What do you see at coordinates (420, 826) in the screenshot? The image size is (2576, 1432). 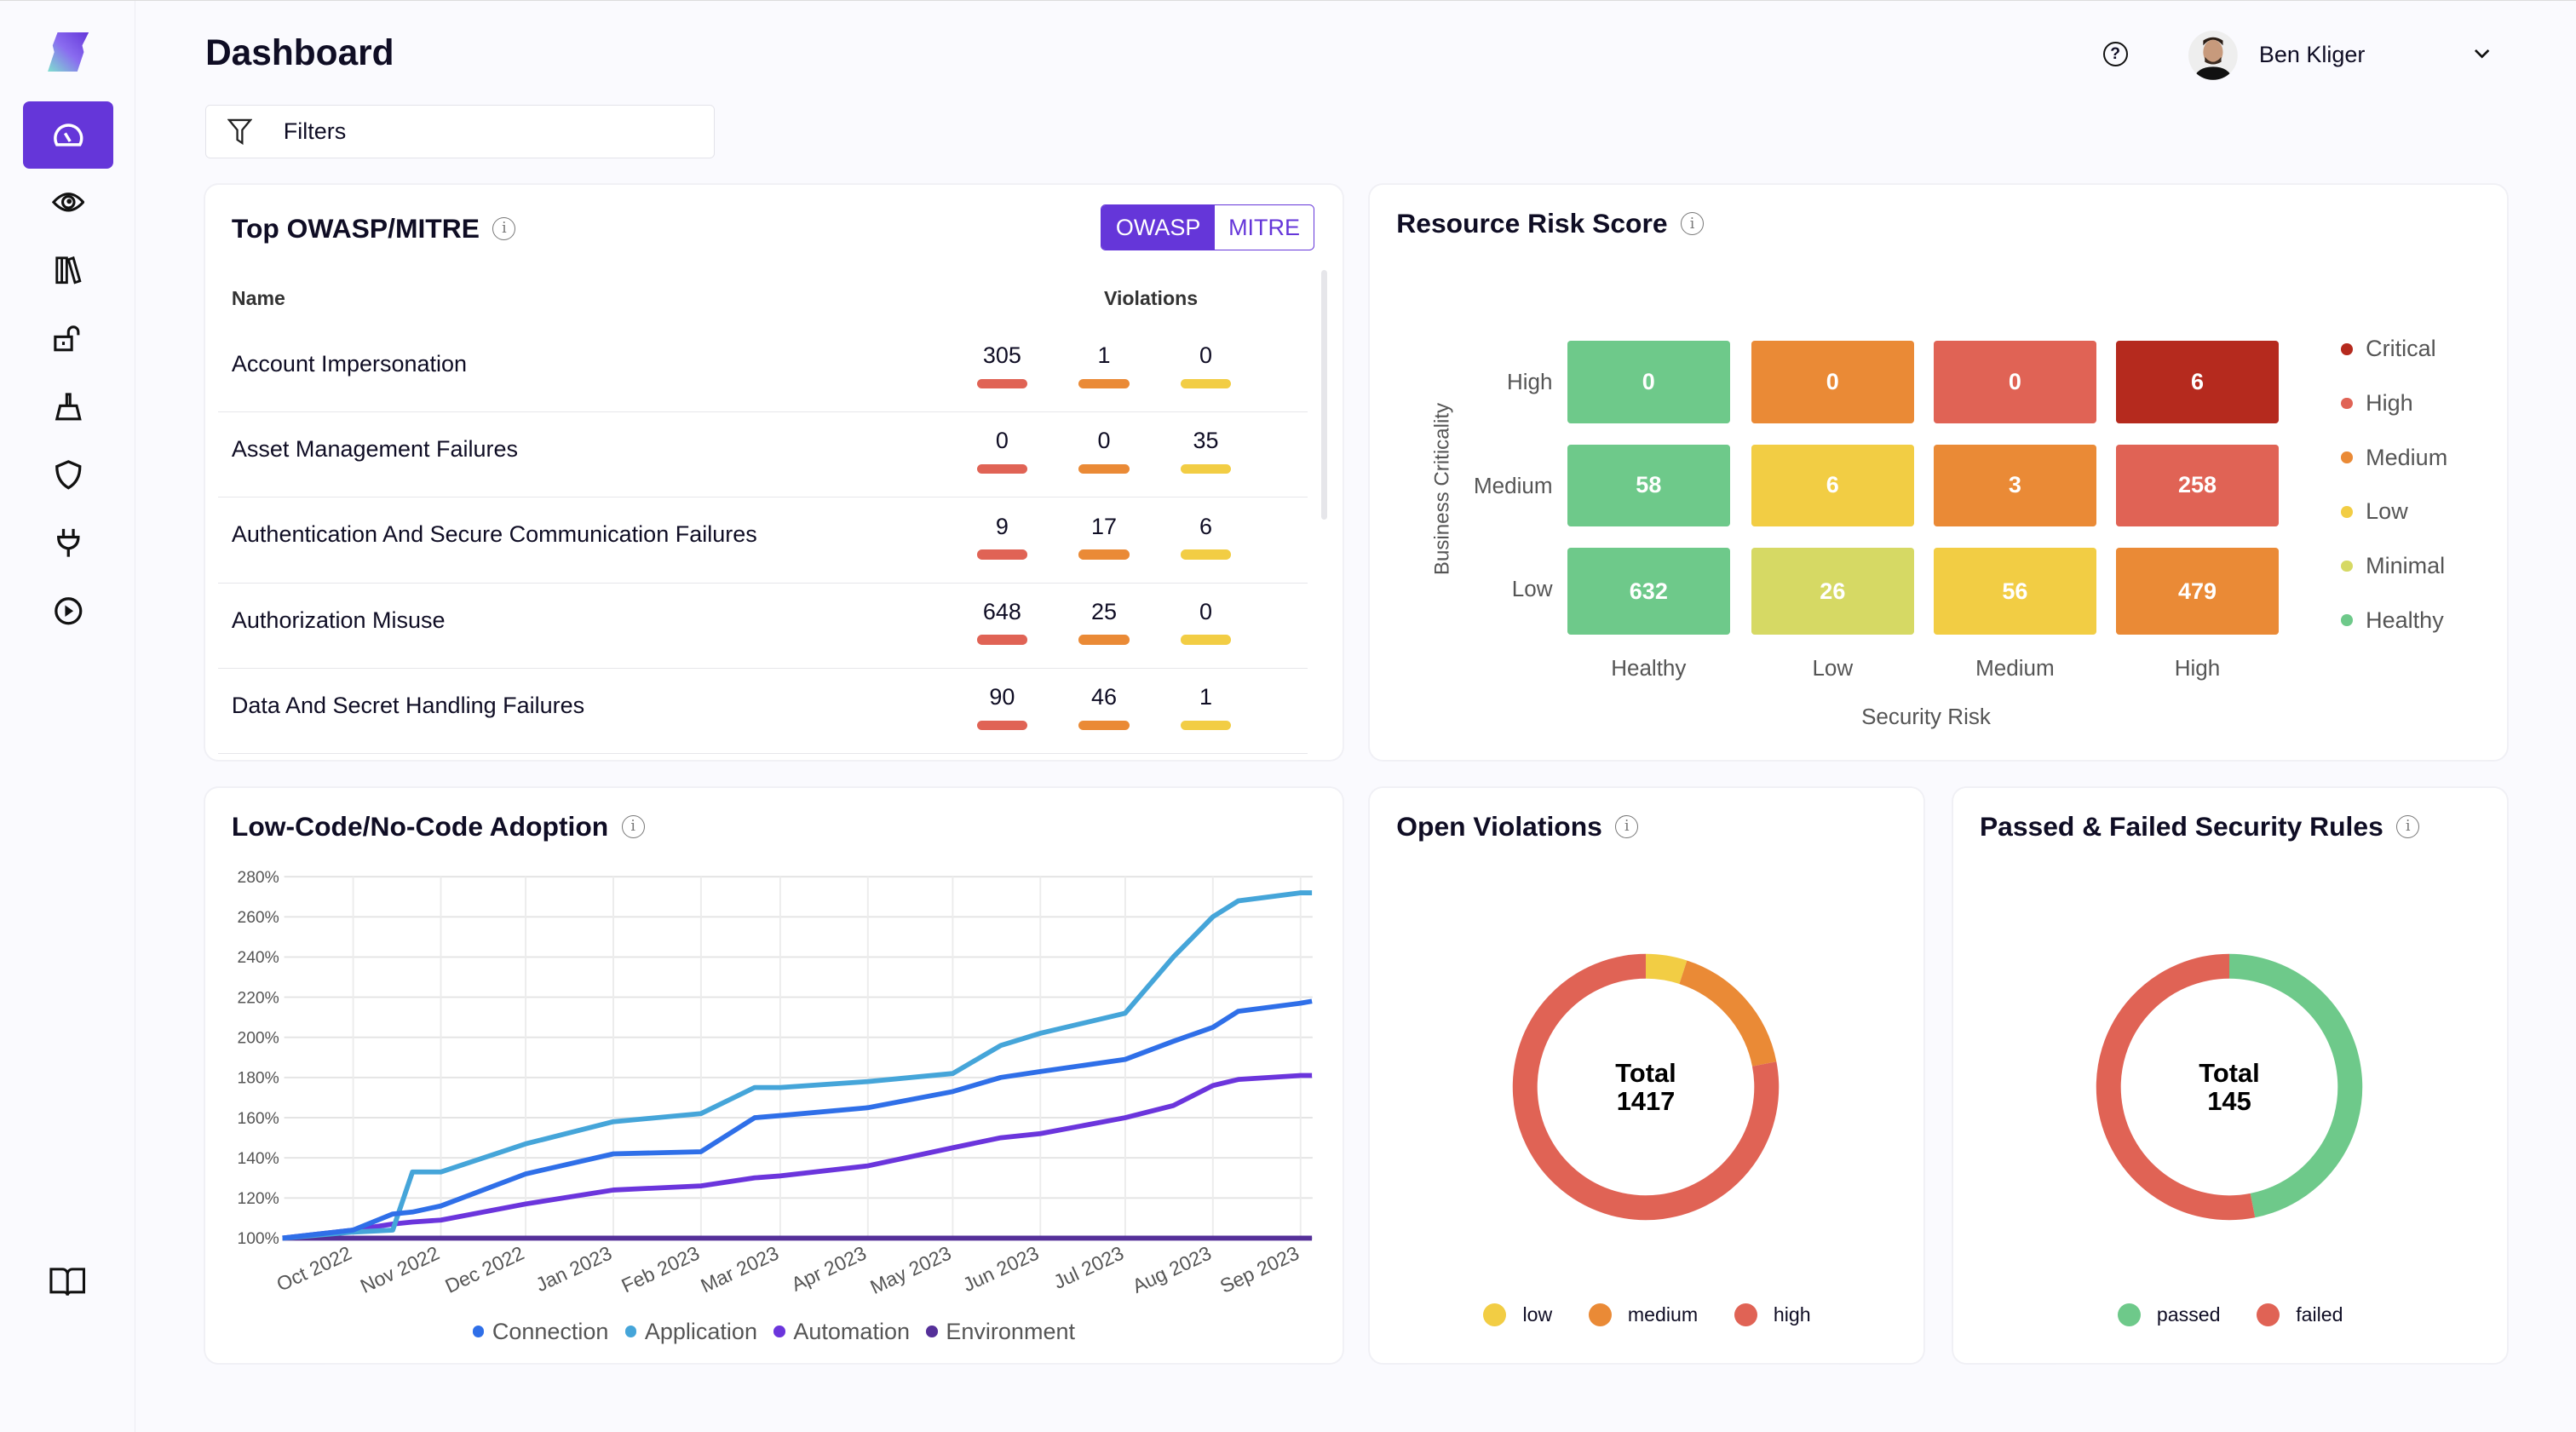 I see `adoption-title: Low-Code/No-Code Adoption` at bounding box center [420, 826].